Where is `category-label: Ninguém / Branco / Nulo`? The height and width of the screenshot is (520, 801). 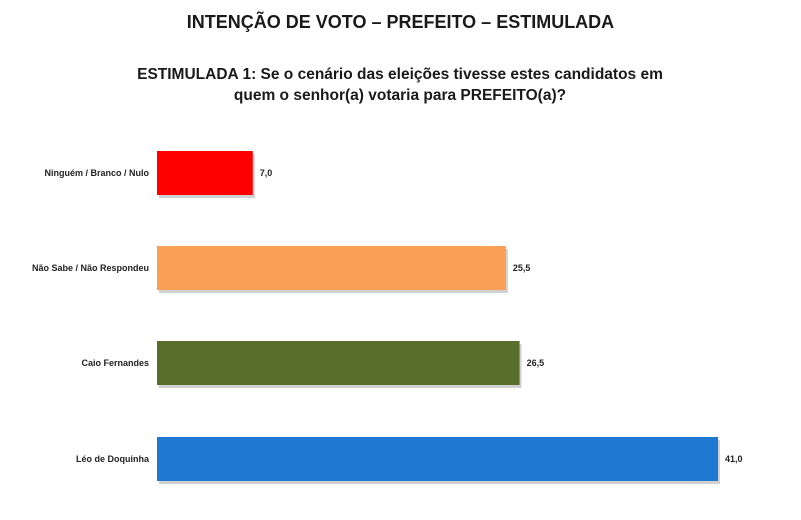
category-label: Ninguém / Branco / Nulo is located at coordinates (96, 173).